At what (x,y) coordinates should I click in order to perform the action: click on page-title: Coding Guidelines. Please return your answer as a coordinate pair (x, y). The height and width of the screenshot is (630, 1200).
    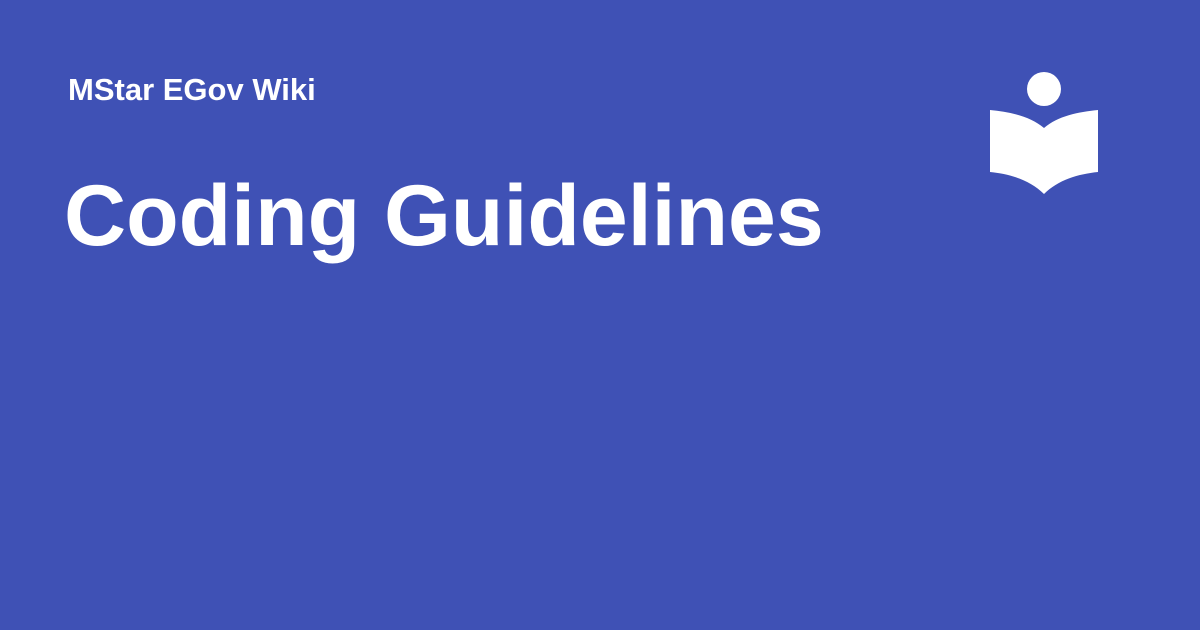
    Looking at the image, I should click on (444, 216).